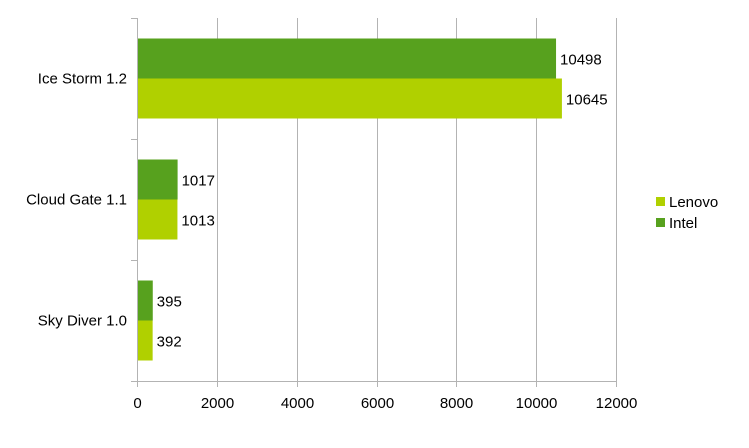 Image resolution: width=749 pixels, height=448 pixels. What do you see at coordinates (297, 403) in the screenshot?
I see `x-tick-label: 4000` at bounding box center [297, 403].